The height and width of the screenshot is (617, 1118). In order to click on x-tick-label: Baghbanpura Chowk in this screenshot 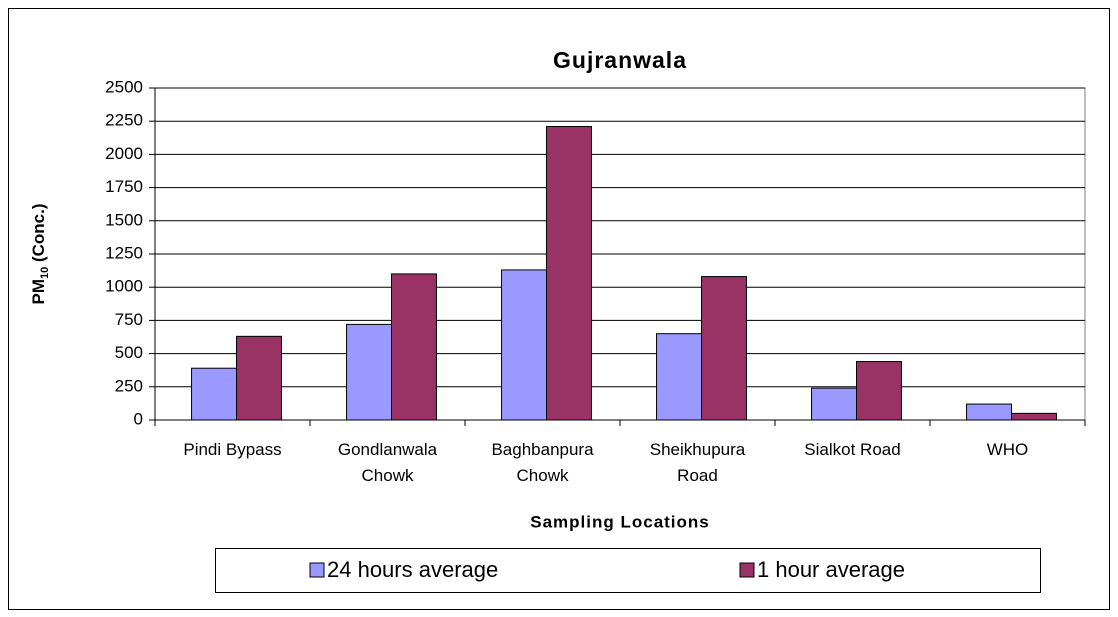, I will do `click(542, 462)`.